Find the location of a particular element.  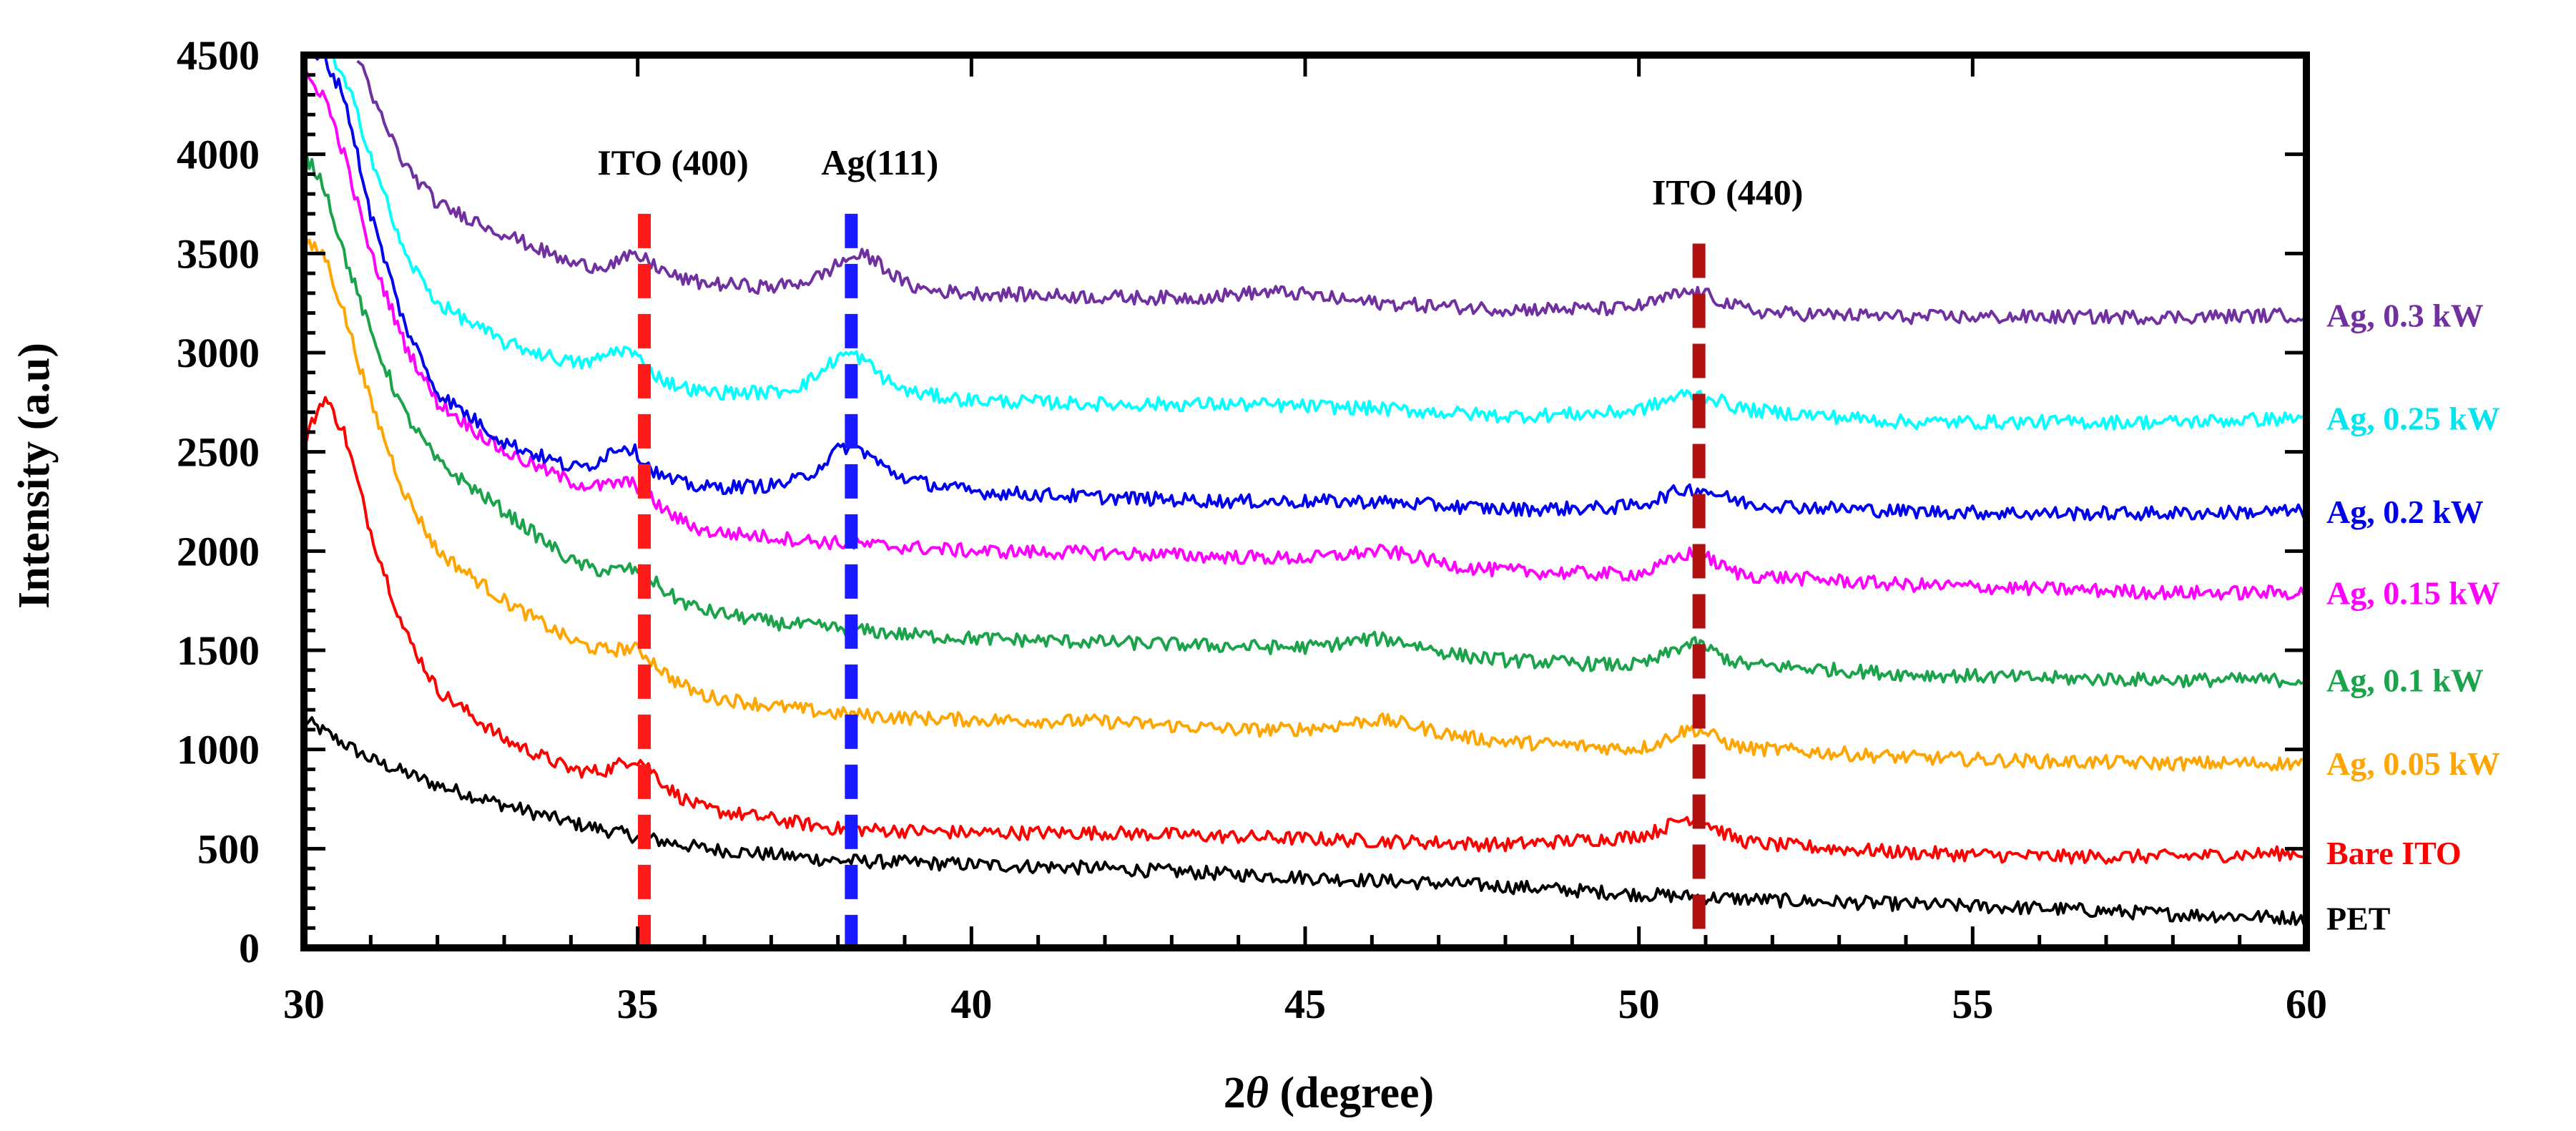

y-tick-label: 1500 is located at coordinates (219, 650).